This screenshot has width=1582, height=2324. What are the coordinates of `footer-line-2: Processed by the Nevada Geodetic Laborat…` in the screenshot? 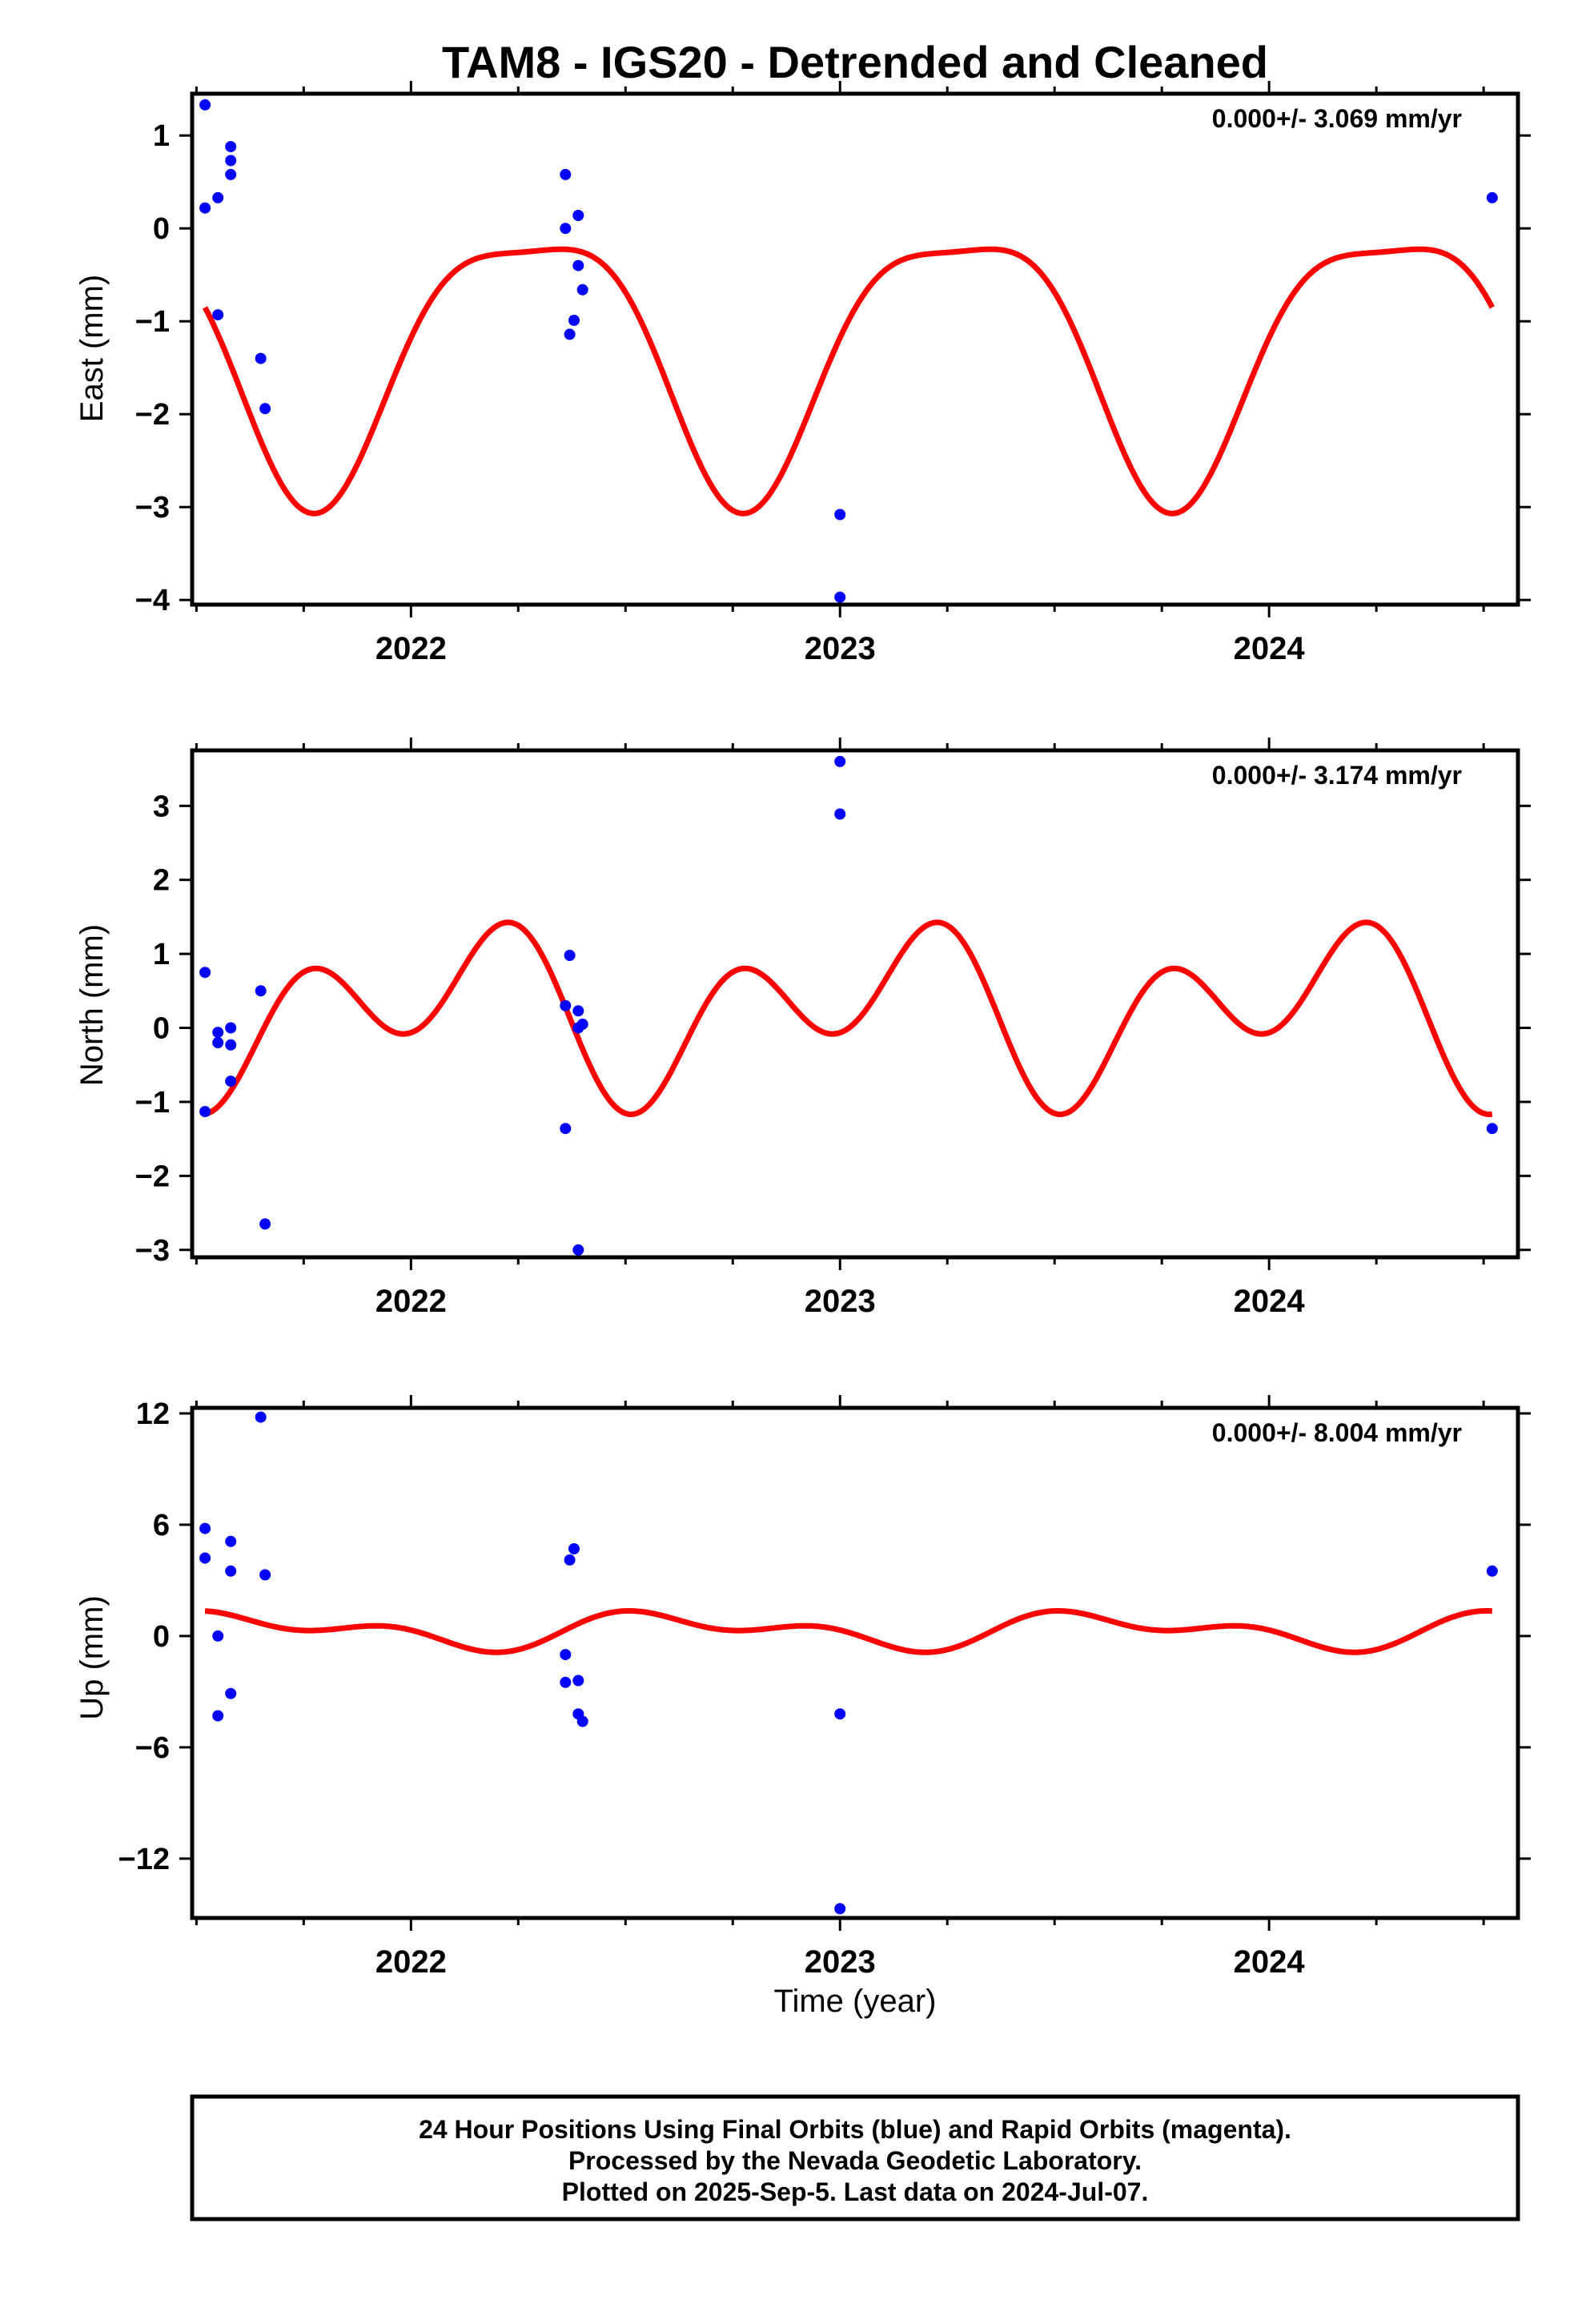 It's located at (855, 2160).